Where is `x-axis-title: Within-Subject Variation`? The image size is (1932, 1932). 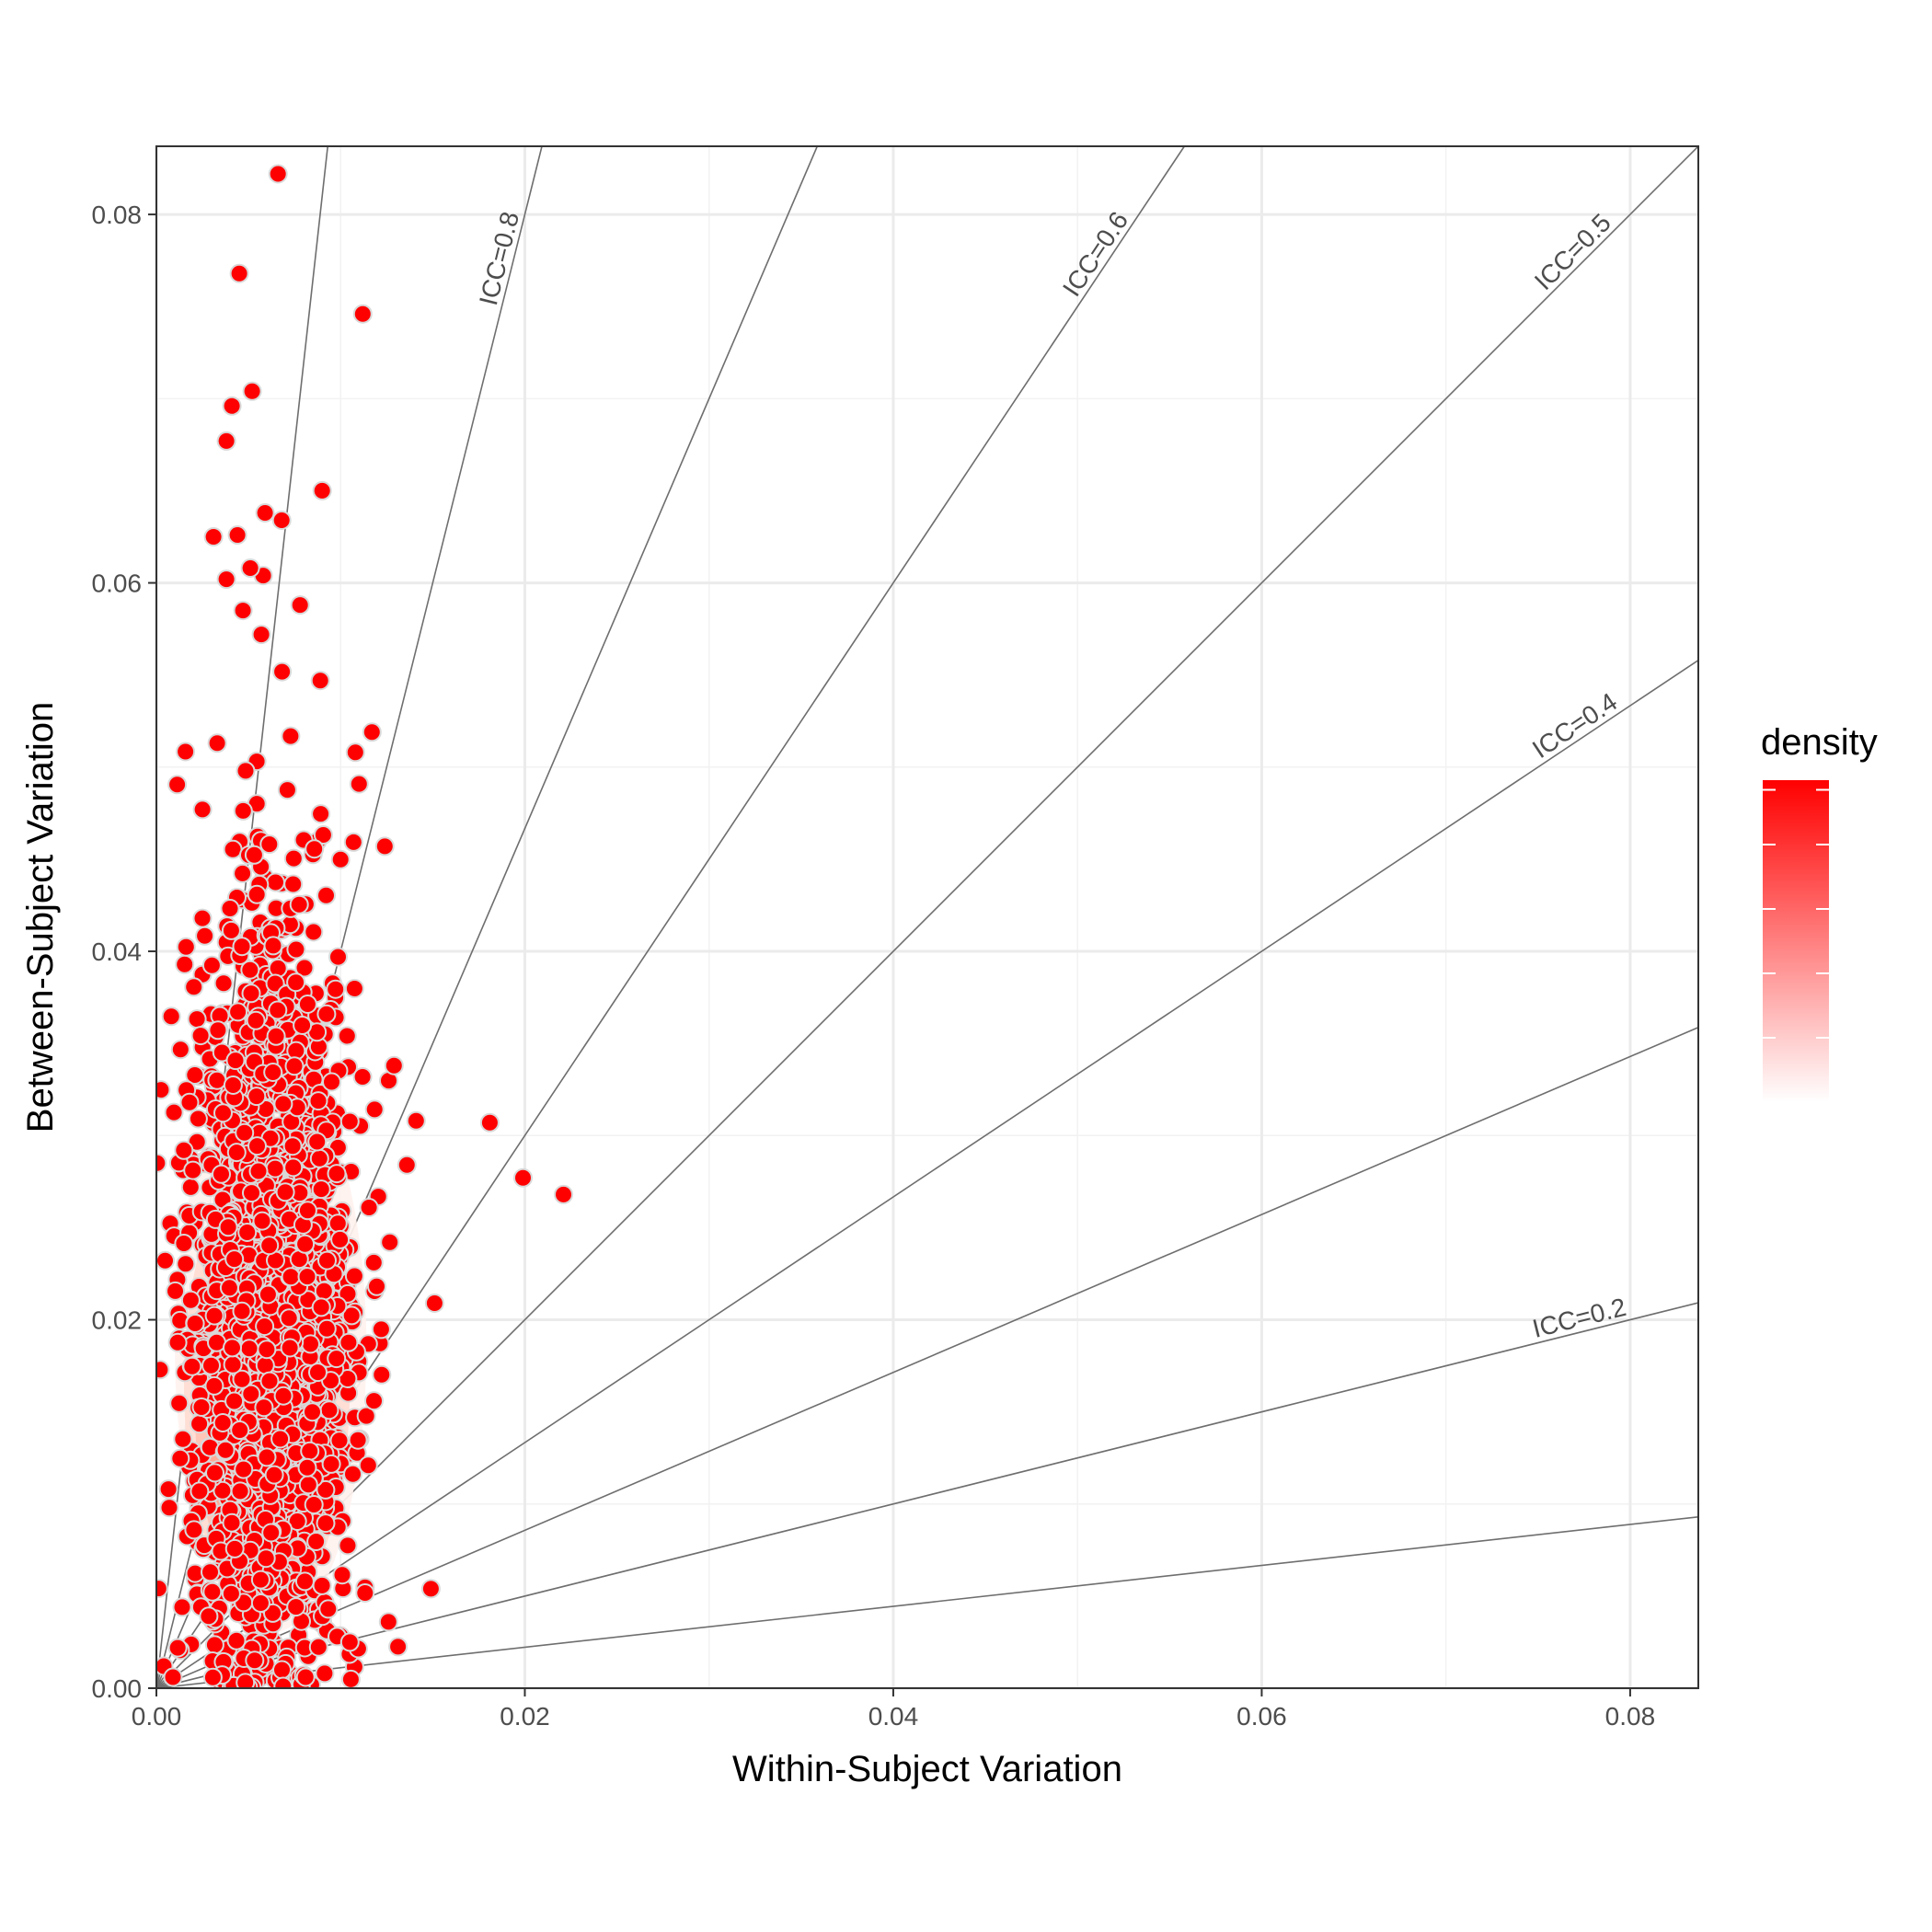
x-axis-title: Within-Subject Variation is located at coordinates (927, 1769).